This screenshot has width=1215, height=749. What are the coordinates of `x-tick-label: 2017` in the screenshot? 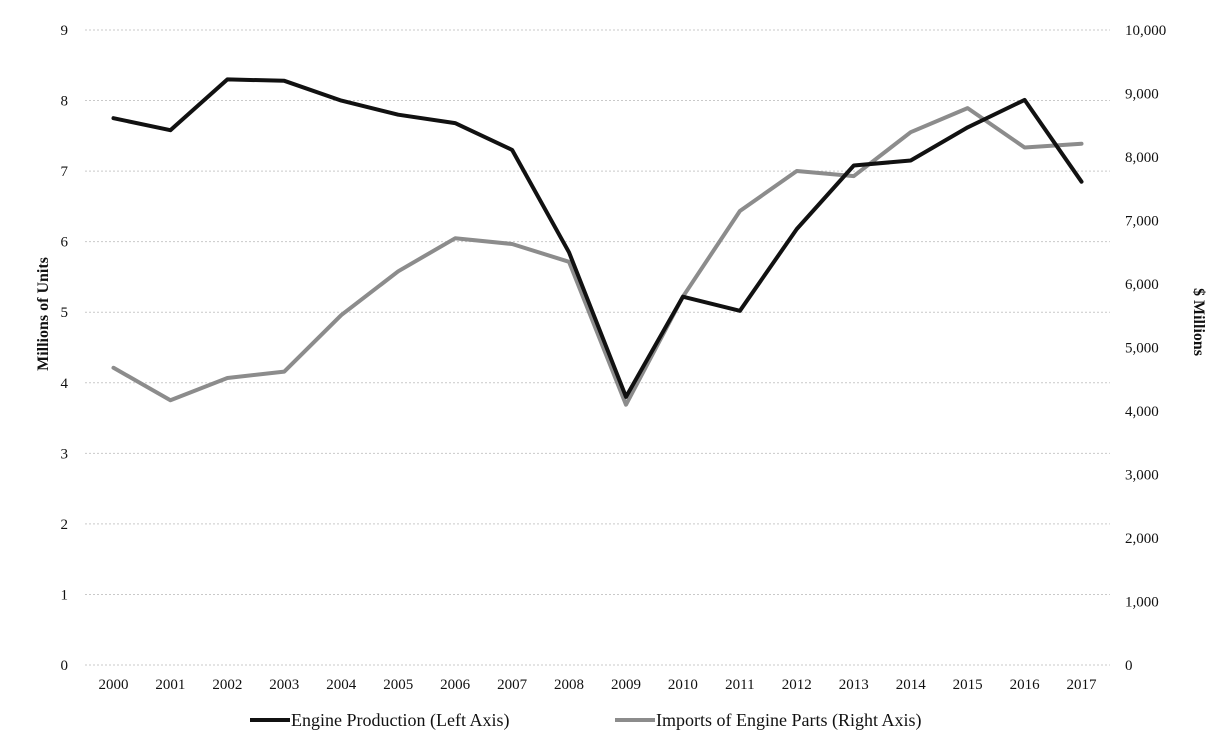 It's located at (1082, 685).